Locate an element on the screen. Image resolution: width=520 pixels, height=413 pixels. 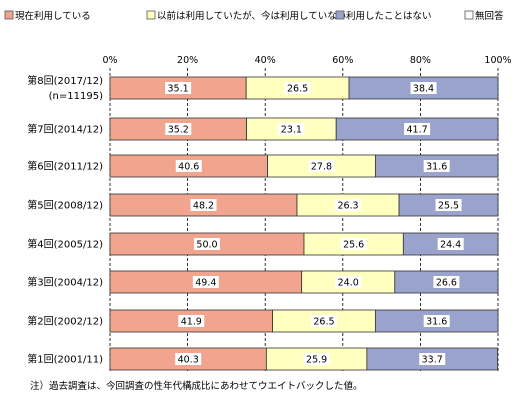
data-label-bg-row4-series1 is located at coordinates (203, 205).